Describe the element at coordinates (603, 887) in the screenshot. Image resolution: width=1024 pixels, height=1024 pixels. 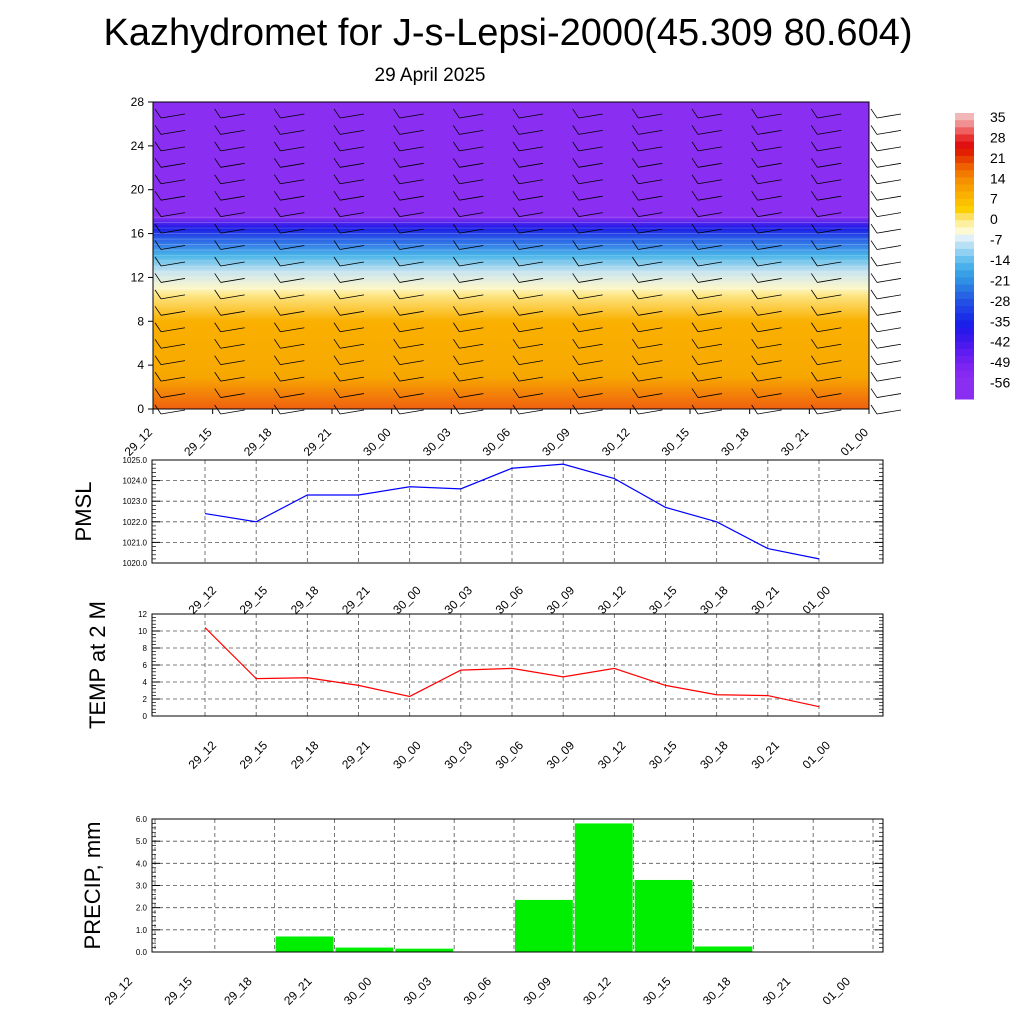
I see `precip-bar` at that location.